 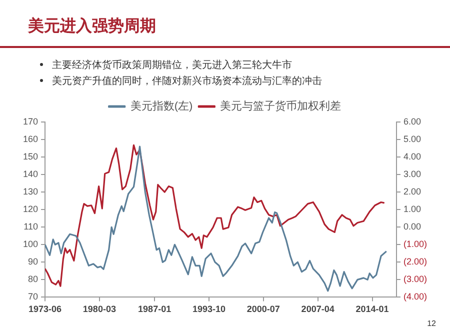 I want to click on y-tick-label: 70, so click(x=33, y=297).